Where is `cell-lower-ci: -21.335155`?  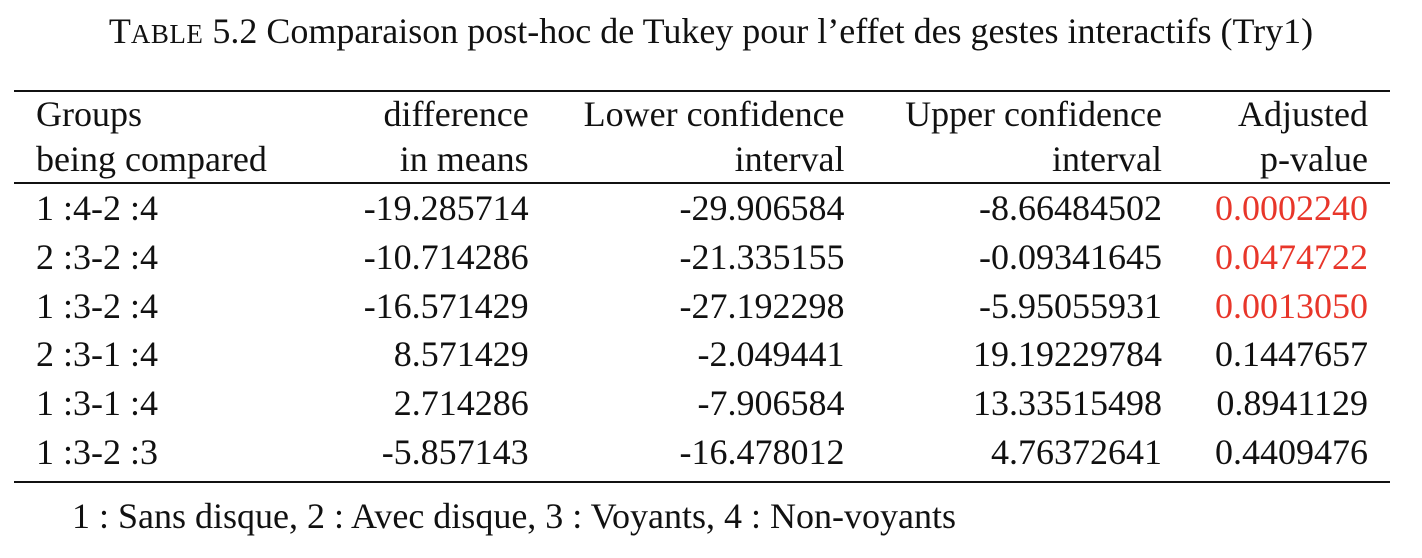 cell-lower-ci: -21.335155 is located at coordinates (762, 256).